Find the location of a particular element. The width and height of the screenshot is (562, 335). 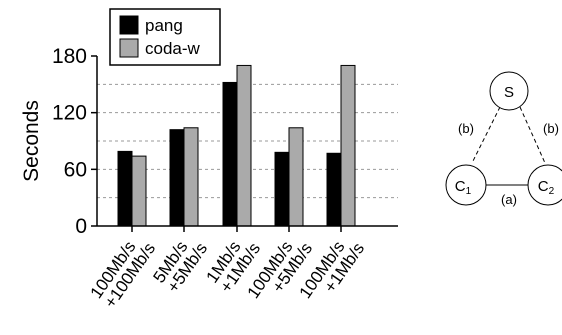

link-label-left: (b) is located at coordinates (466, 128).